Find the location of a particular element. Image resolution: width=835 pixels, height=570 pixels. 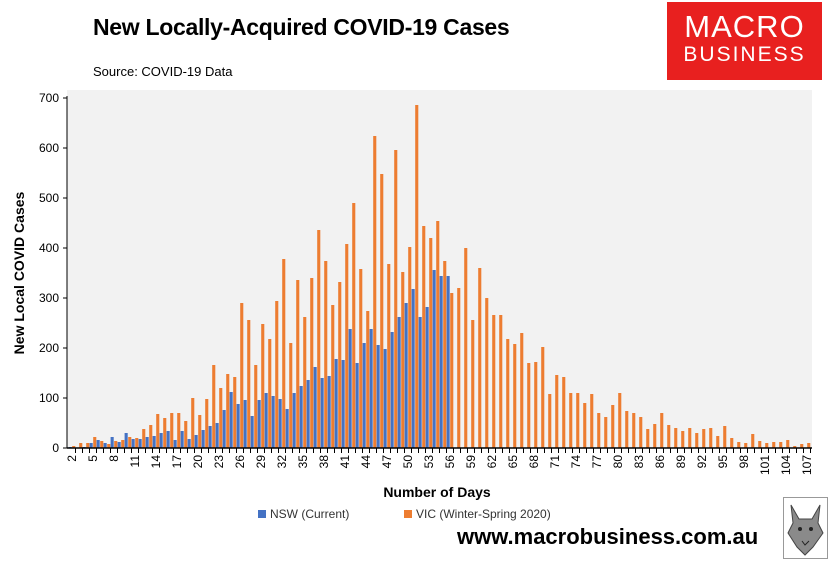

x-tick-label: 29 is located at coordinates (261, 462).